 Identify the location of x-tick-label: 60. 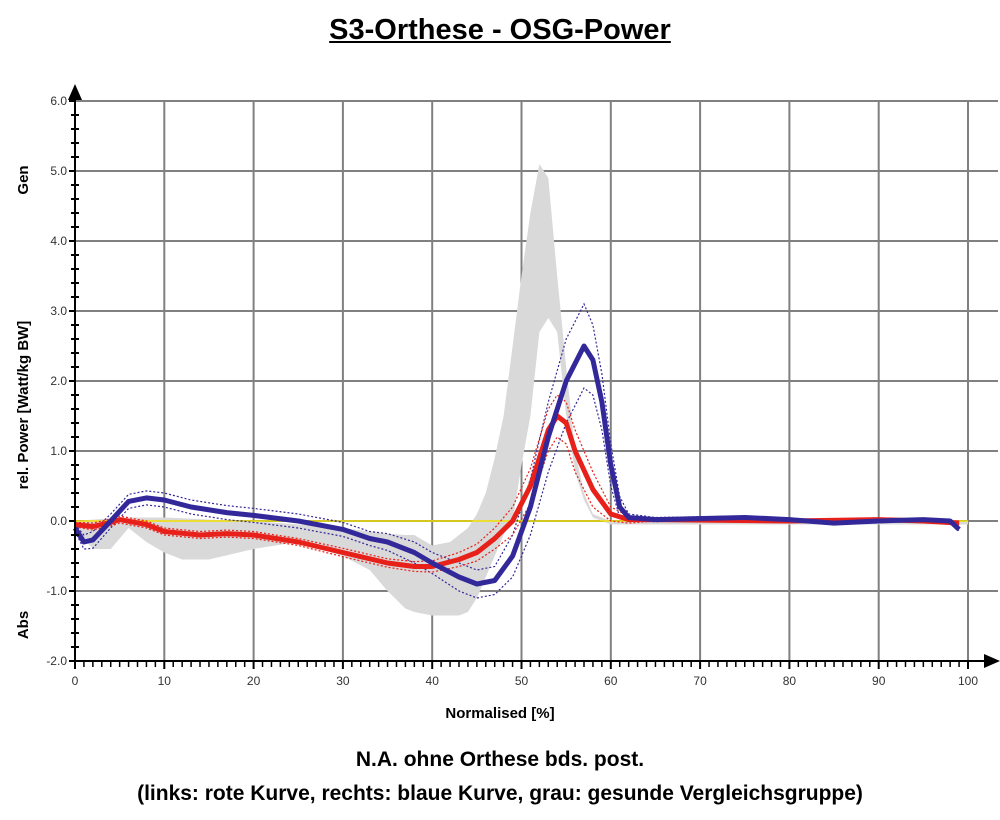
(611, 681).